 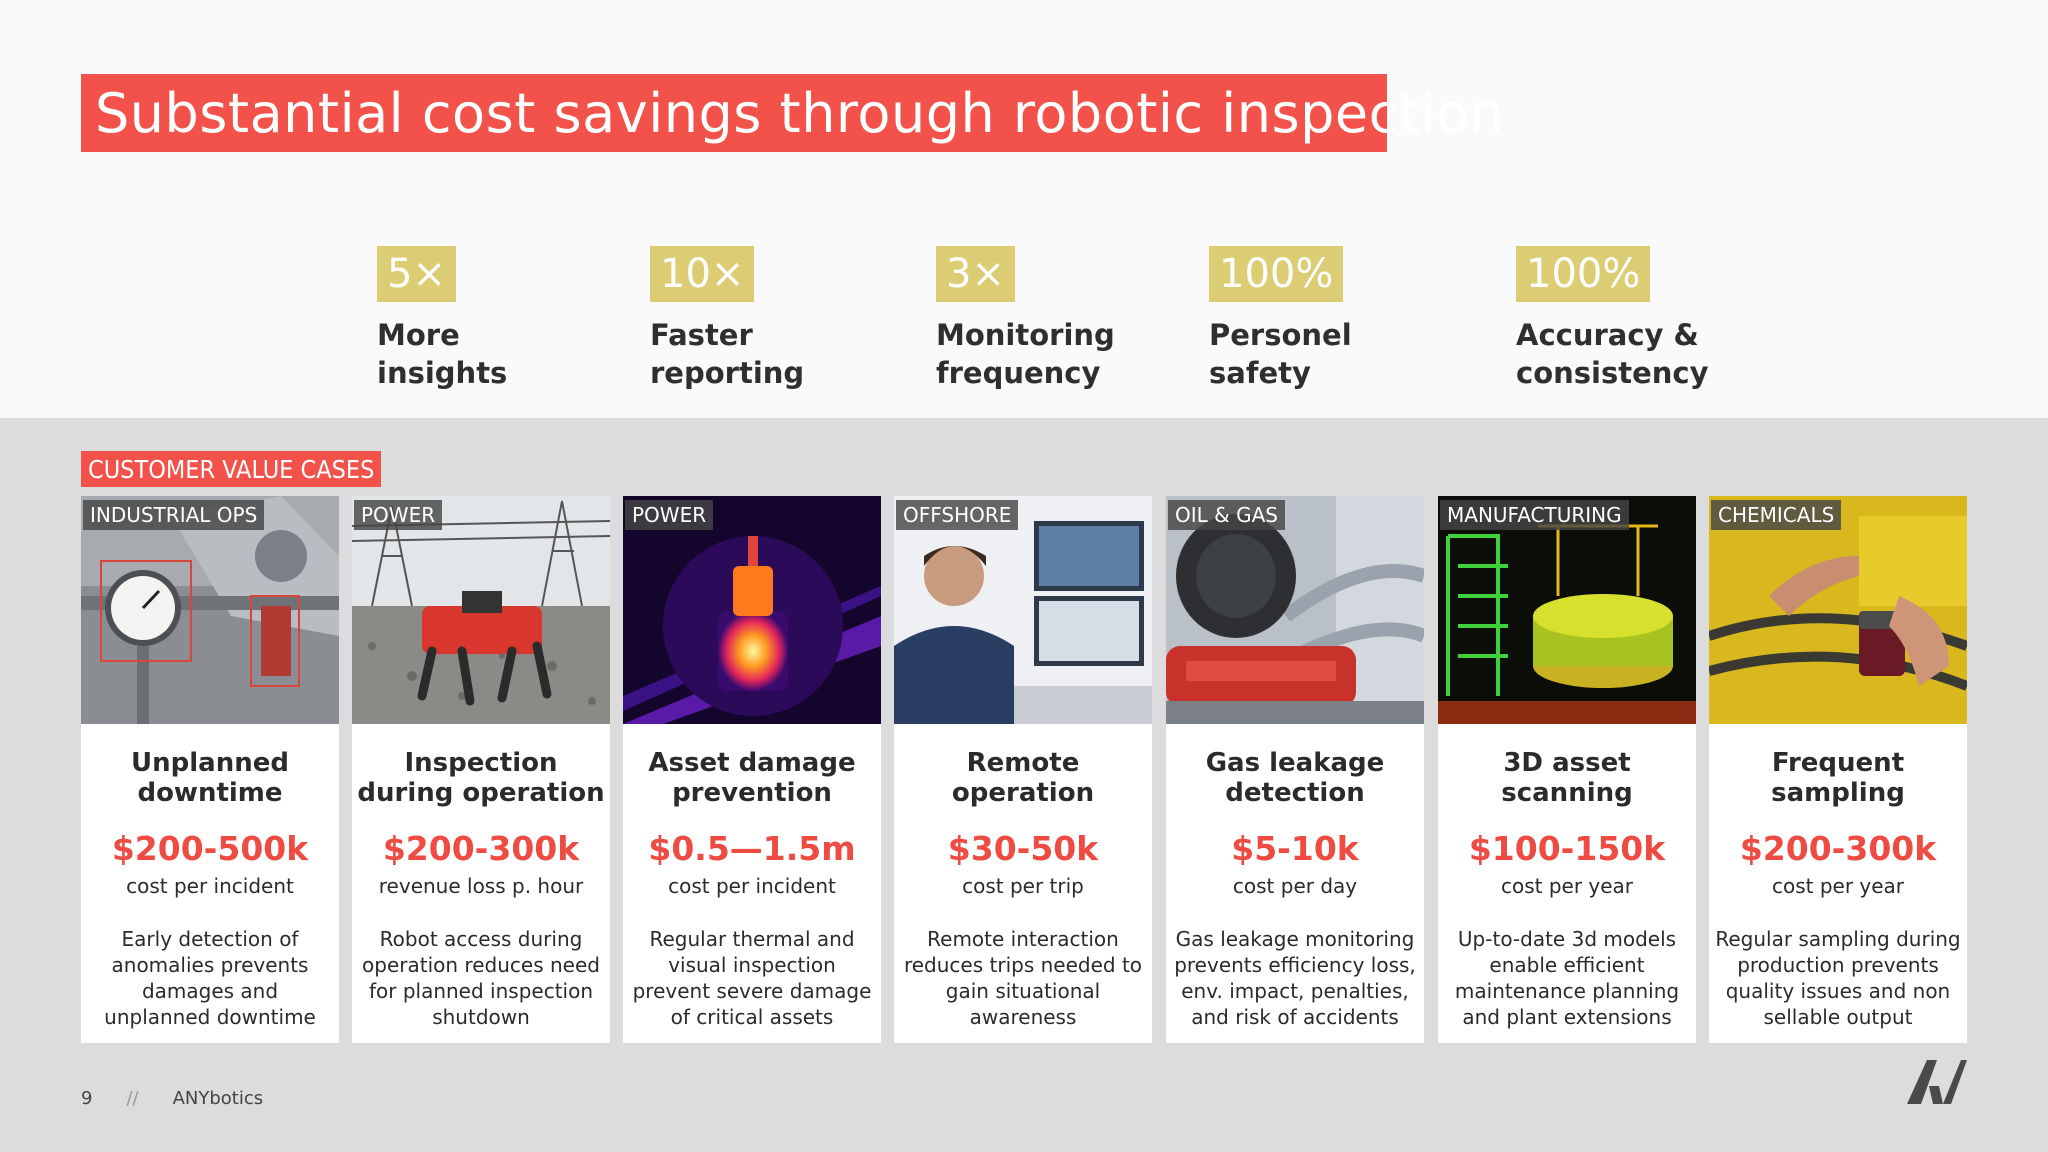 What do you see at coordinates (174, 515) in the screenshot?
I see `category-tag: INDUSTRIAL OPS` at bounding box center [174, 515].